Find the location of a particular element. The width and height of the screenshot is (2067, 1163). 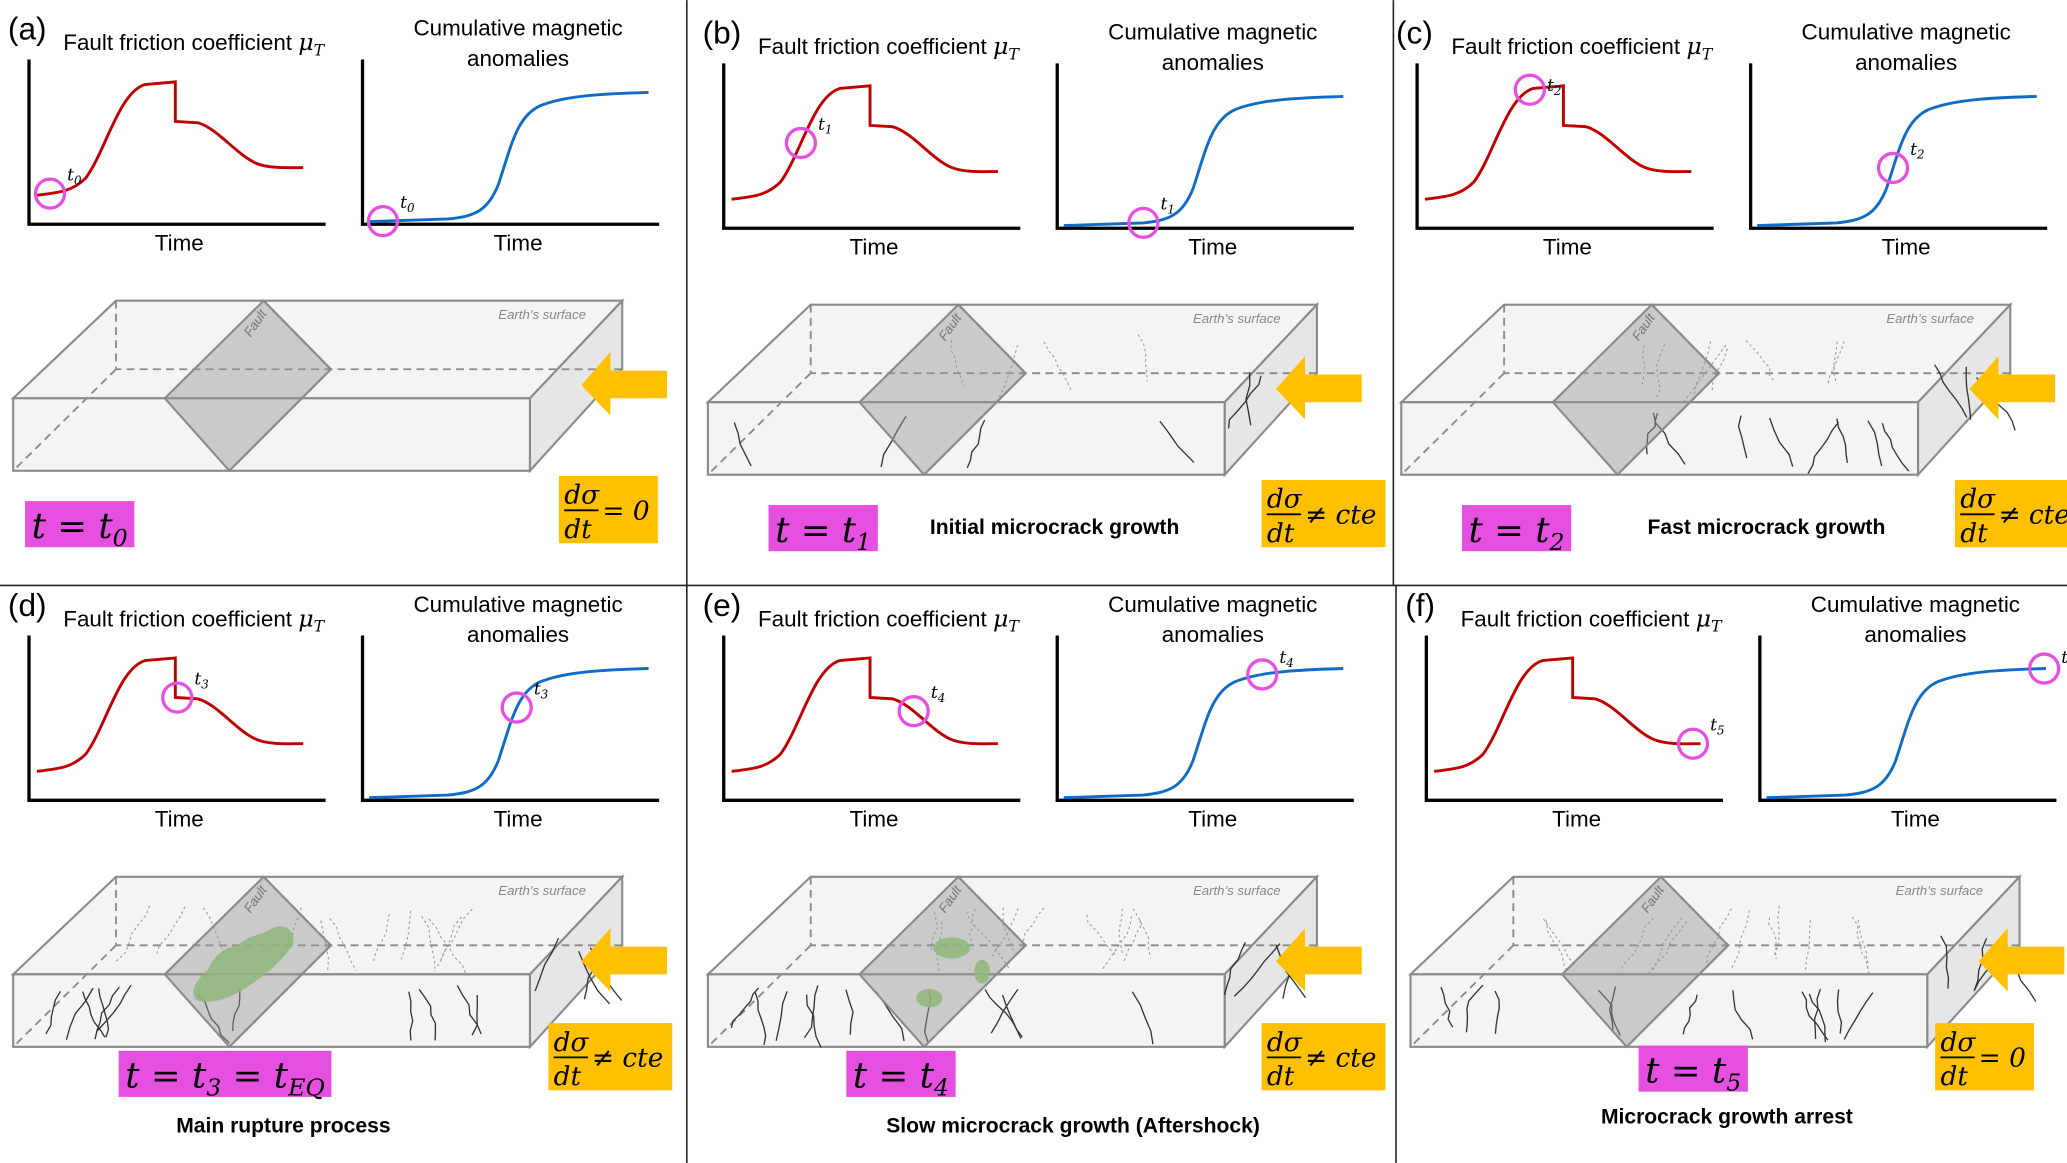

friction-title-text: Fault friction coefficient is located at coordinates (1578, 618).